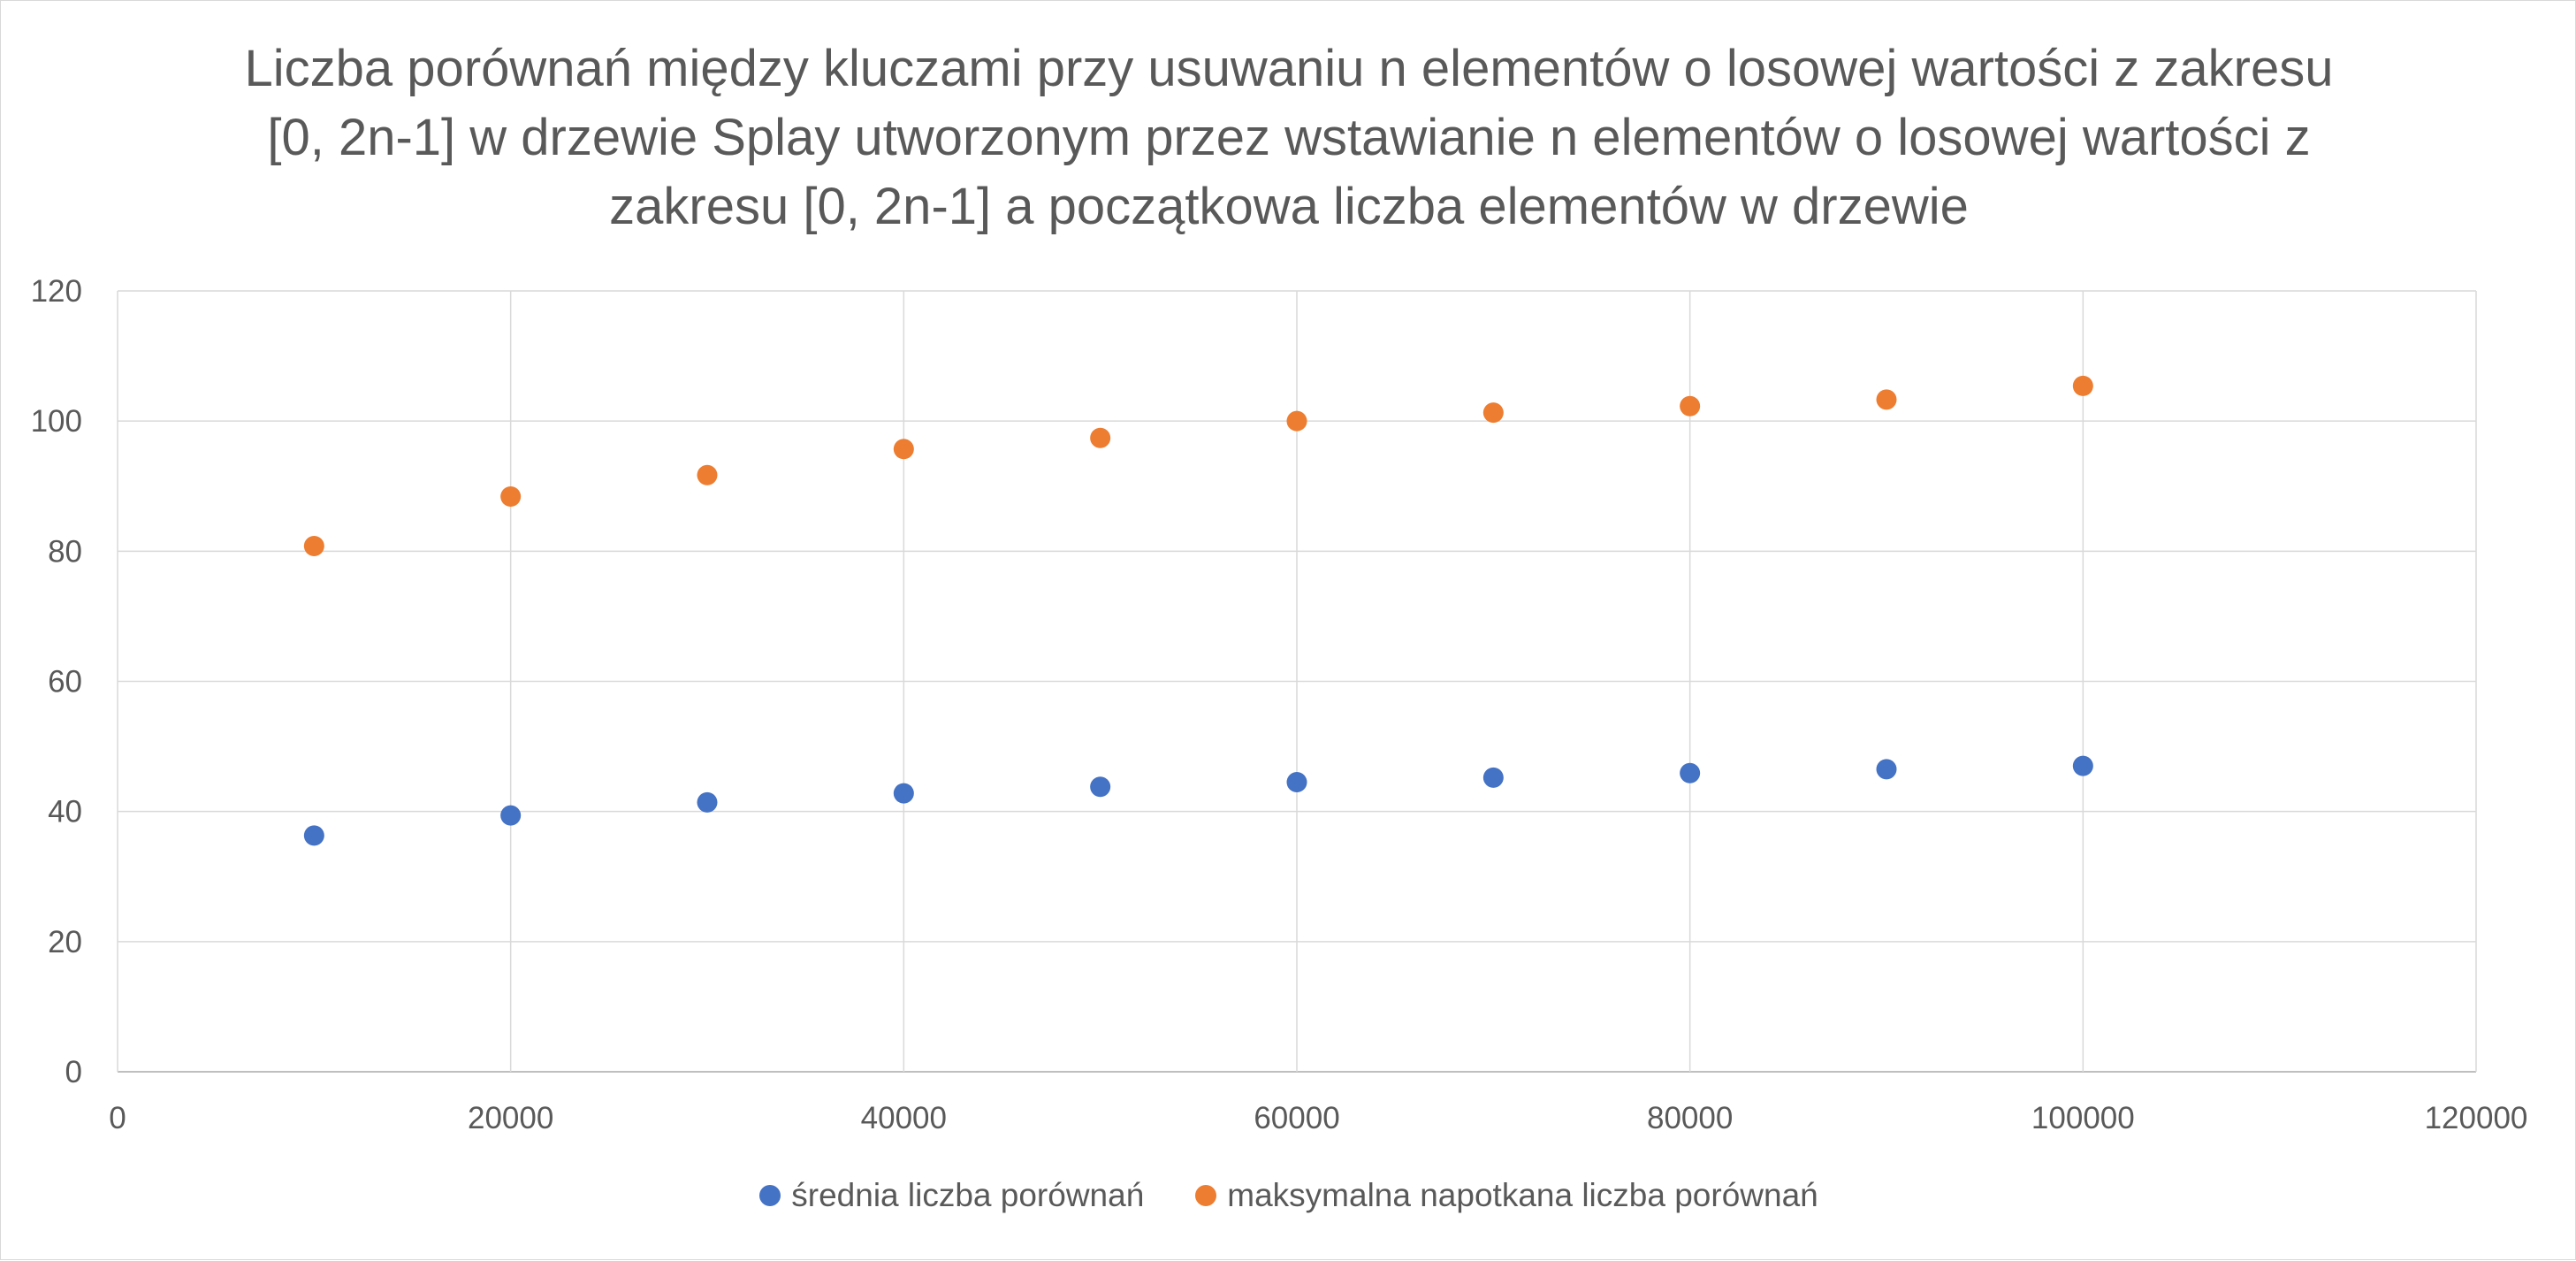 The image size is (2576, 1261). Describe the element at coordinates (56, 422) in the screenshot. I see `y-tick-label: 100` at that location.